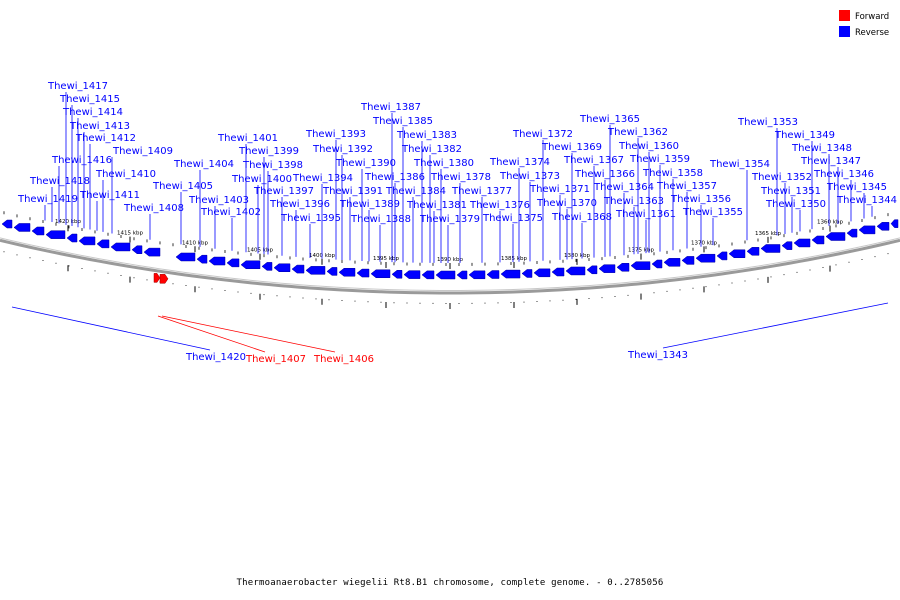 This screenshot has width=900, height=600. What do you see at coordinates (130, 234) in the screenshot?
I see `scale-label: 1415 kbp` at bounding box center [130, 234].